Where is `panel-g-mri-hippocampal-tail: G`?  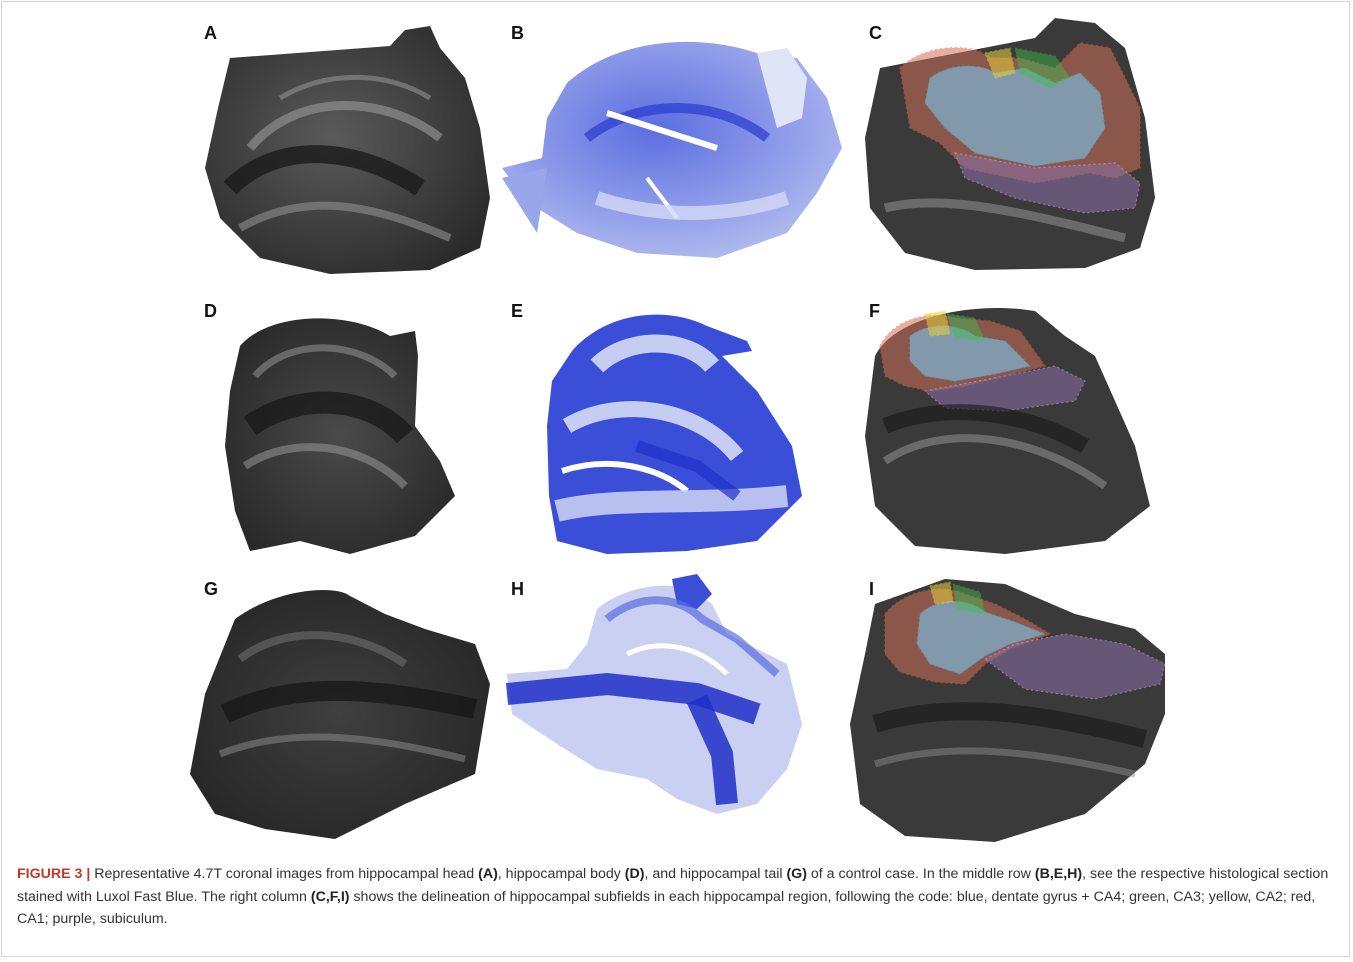 panel-g-mri-hippocampal-tail: G is located at coordinates (345, 709).